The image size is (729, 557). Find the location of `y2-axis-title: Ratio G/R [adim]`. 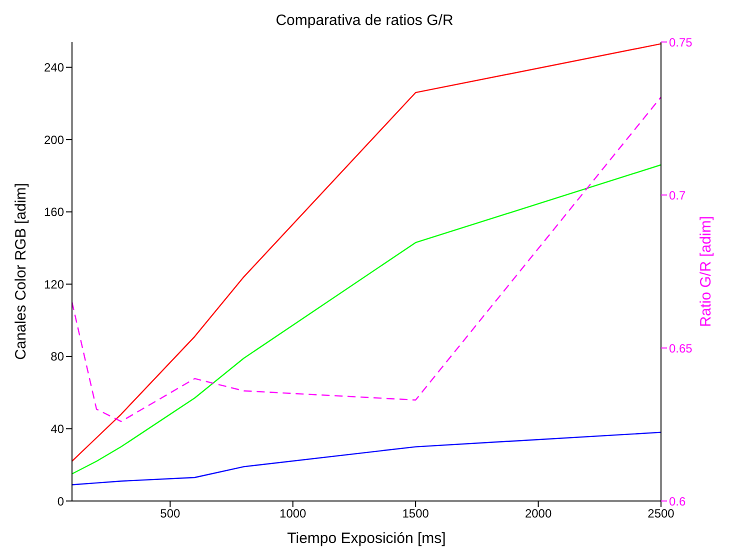

y2-axis-title: Ratio G/R [adim] is located at coordinates (705, 271).